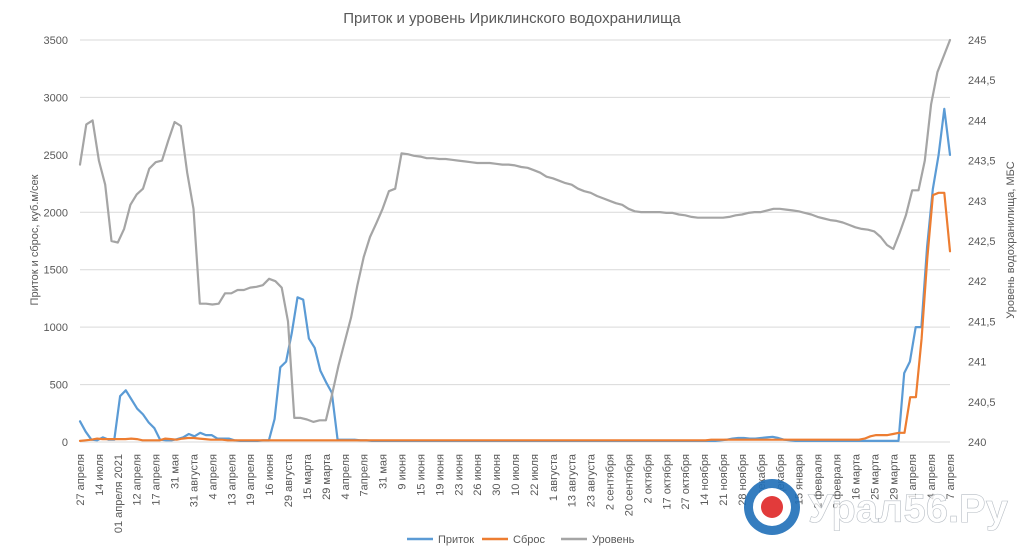  Describe the element at coordinates (456, 540) in the screenshot. I see `legend-label: Приток` at that location.